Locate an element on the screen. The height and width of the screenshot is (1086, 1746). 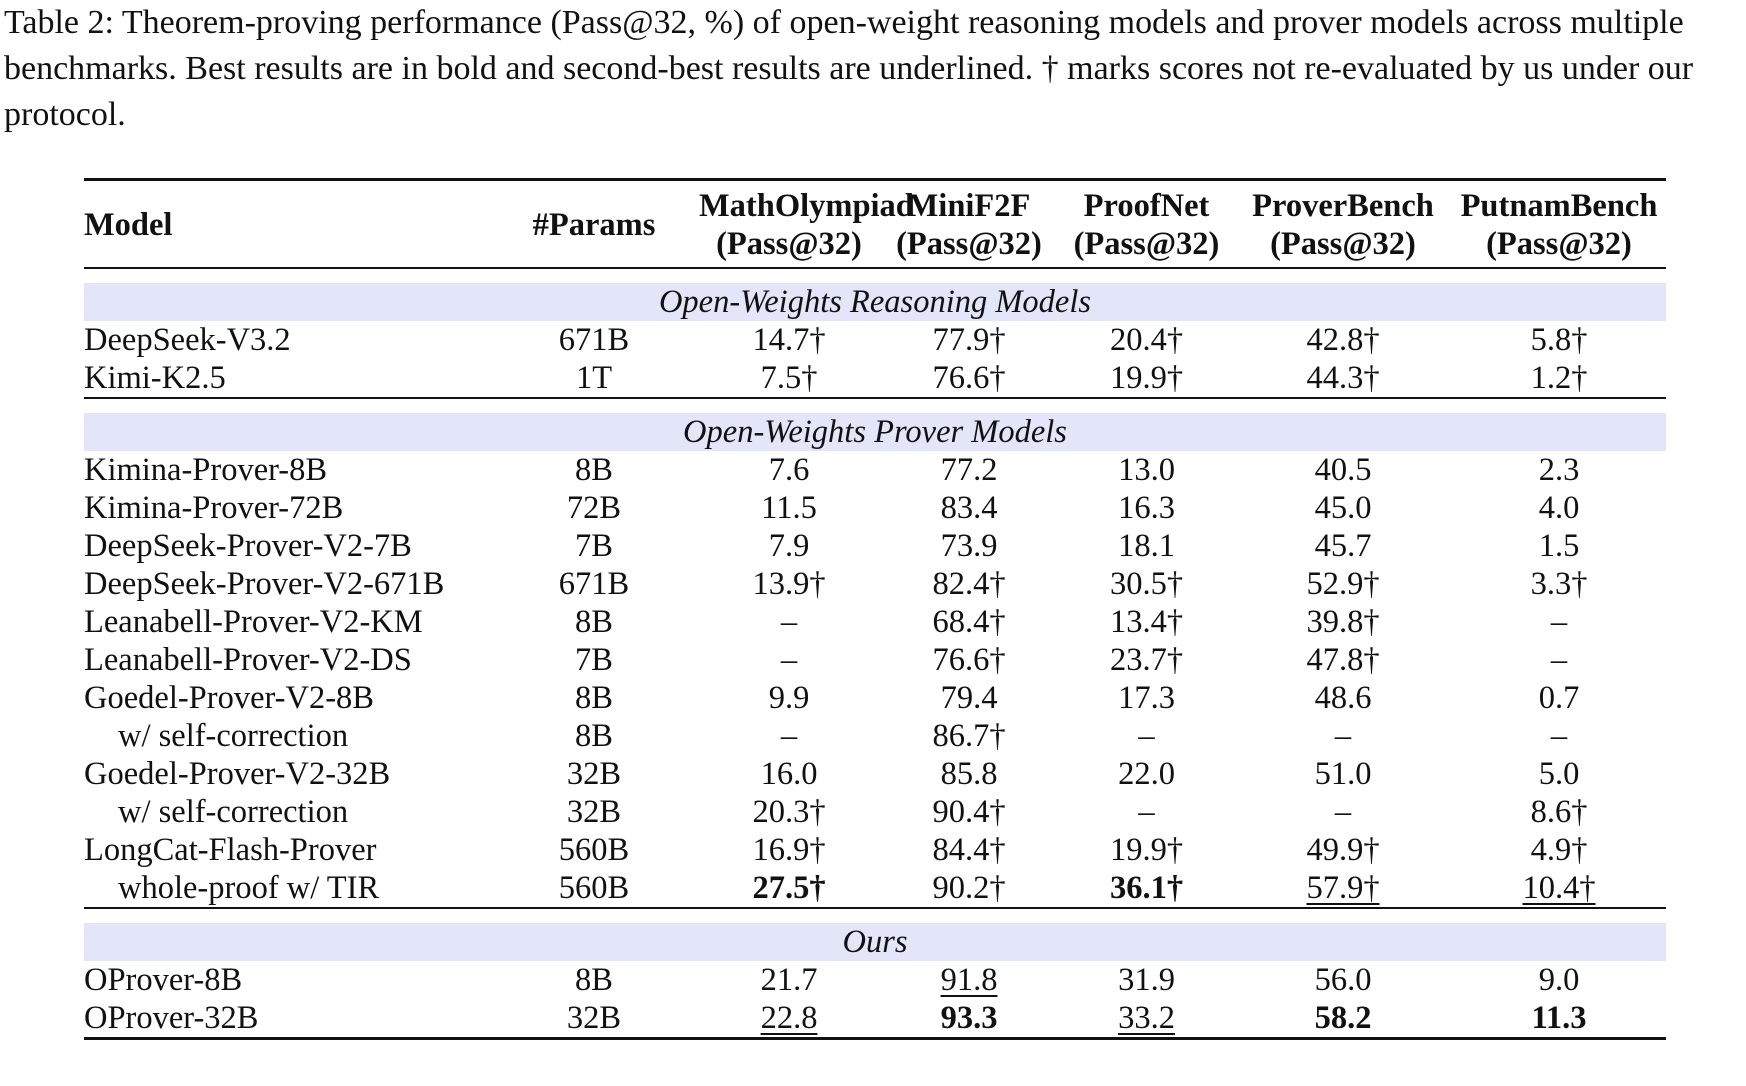
score-value: 17.3 is located at coordinates (1146, 698).